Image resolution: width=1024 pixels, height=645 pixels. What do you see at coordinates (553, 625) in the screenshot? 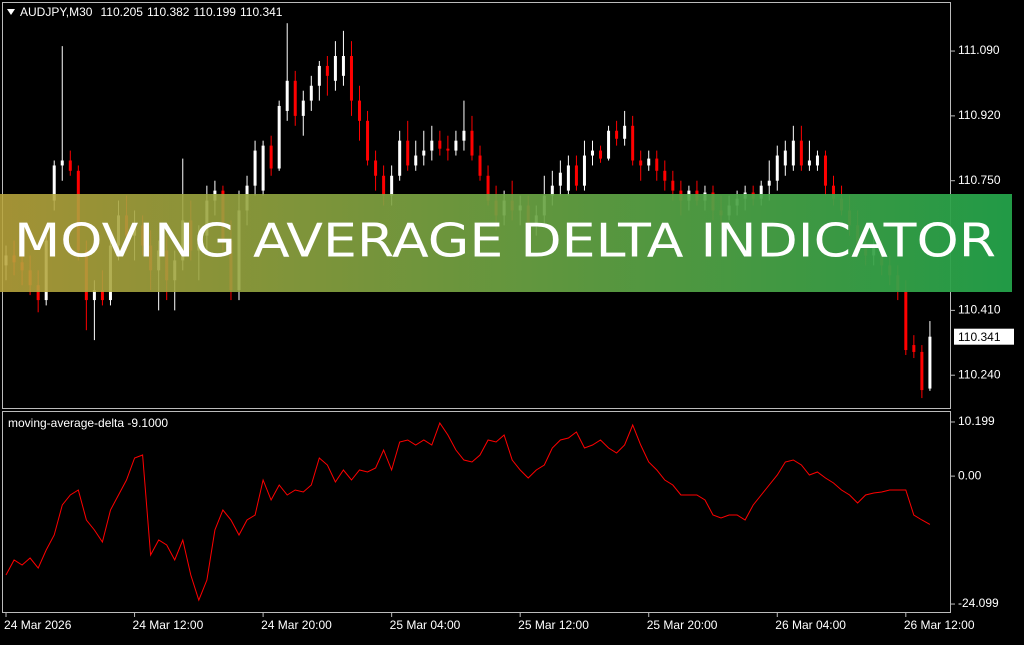
I see `x-tick-label: 25 Mar 12:00` at bounding box center [553, 625].